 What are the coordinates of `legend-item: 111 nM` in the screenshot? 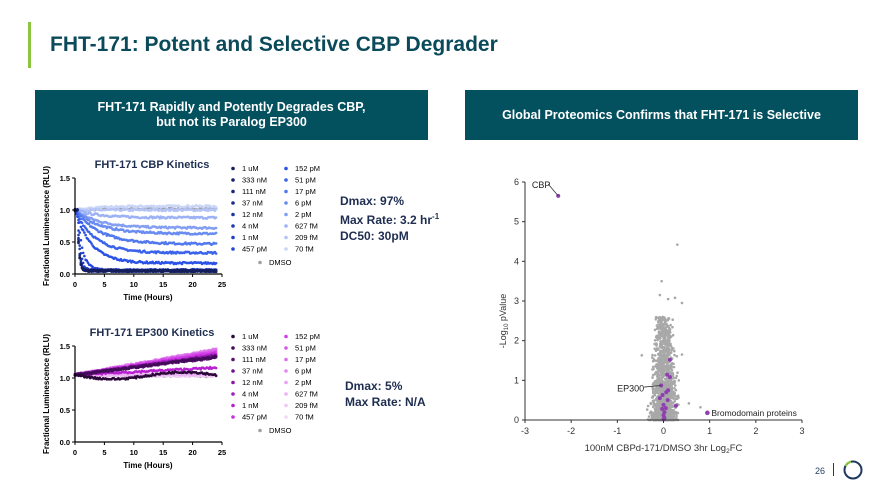 It's located at (248, 359).